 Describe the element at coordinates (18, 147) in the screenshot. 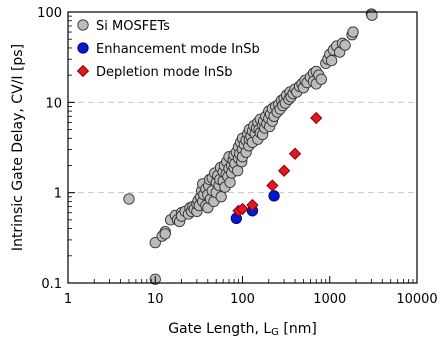

I see `y-axis-title: Intrinsic Gate Delay, CV/I [ps]` at that location.